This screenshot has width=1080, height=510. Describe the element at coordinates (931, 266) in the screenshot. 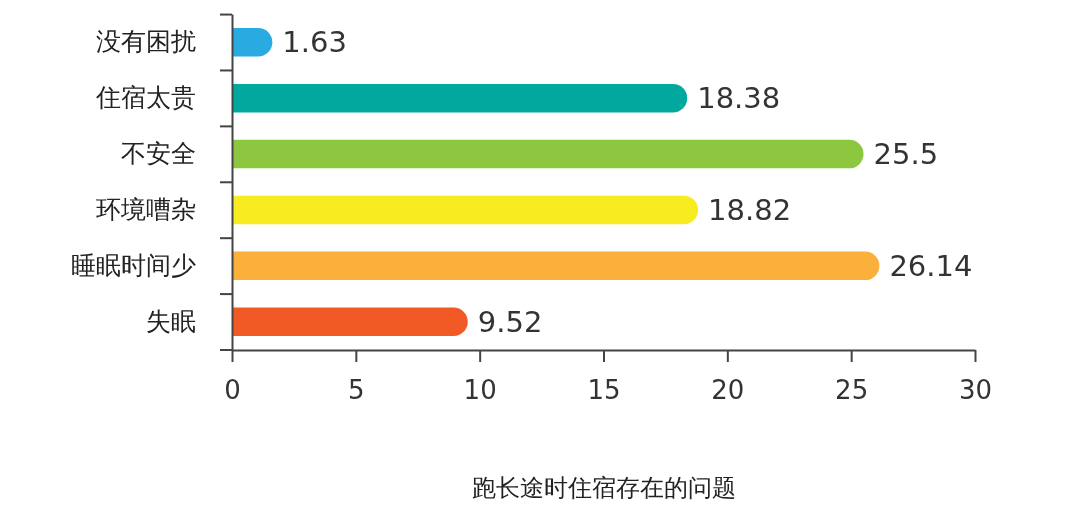

I see `data-label: 26.14` at that location.